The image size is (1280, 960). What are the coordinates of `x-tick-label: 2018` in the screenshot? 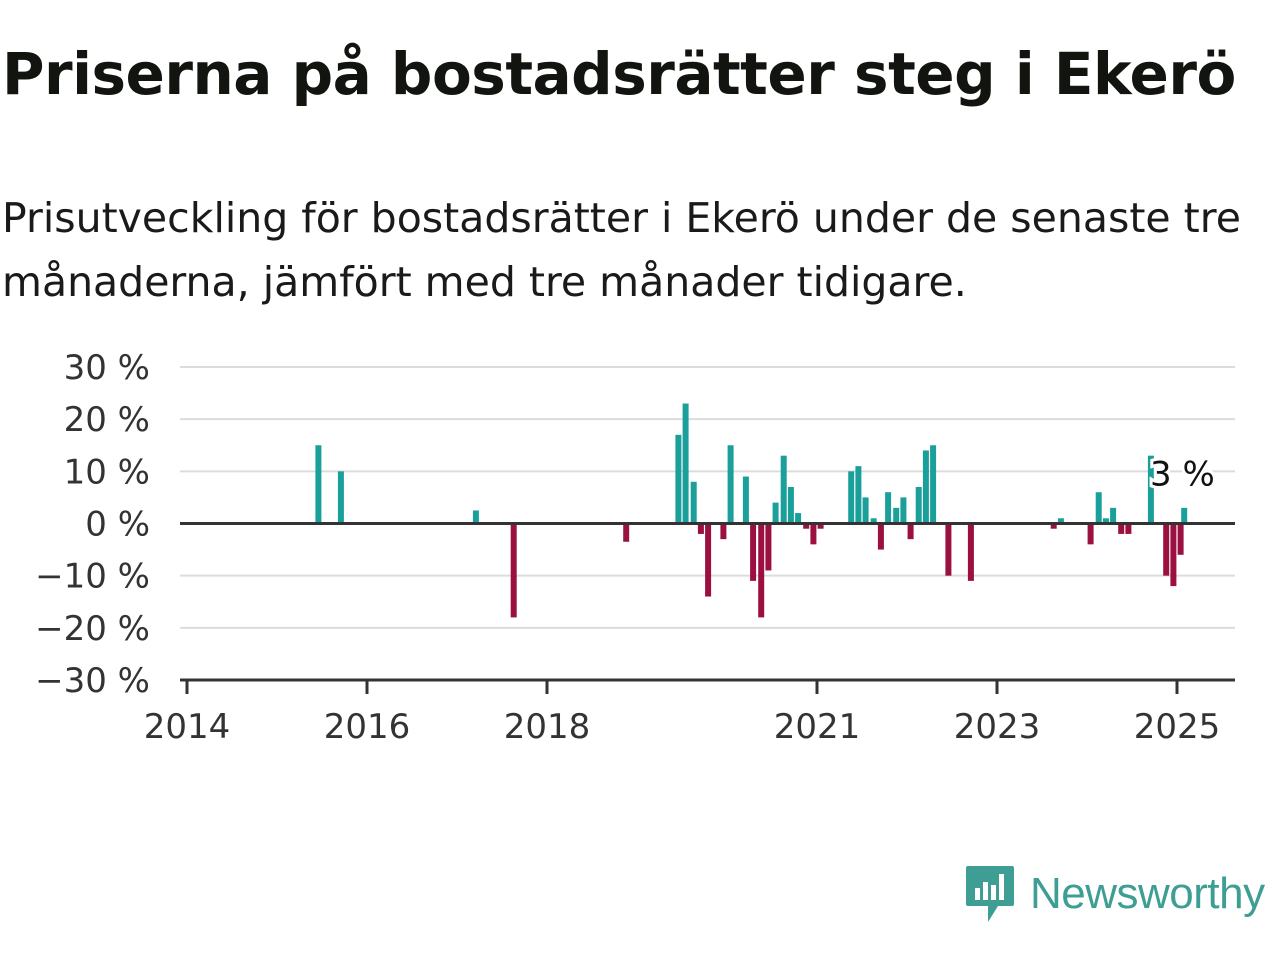 It's located at (547, 723).